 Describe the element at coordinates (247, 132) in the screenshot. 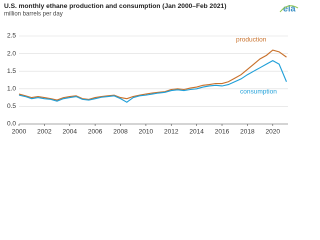

I see `x-tick-label: 2018` at that location.